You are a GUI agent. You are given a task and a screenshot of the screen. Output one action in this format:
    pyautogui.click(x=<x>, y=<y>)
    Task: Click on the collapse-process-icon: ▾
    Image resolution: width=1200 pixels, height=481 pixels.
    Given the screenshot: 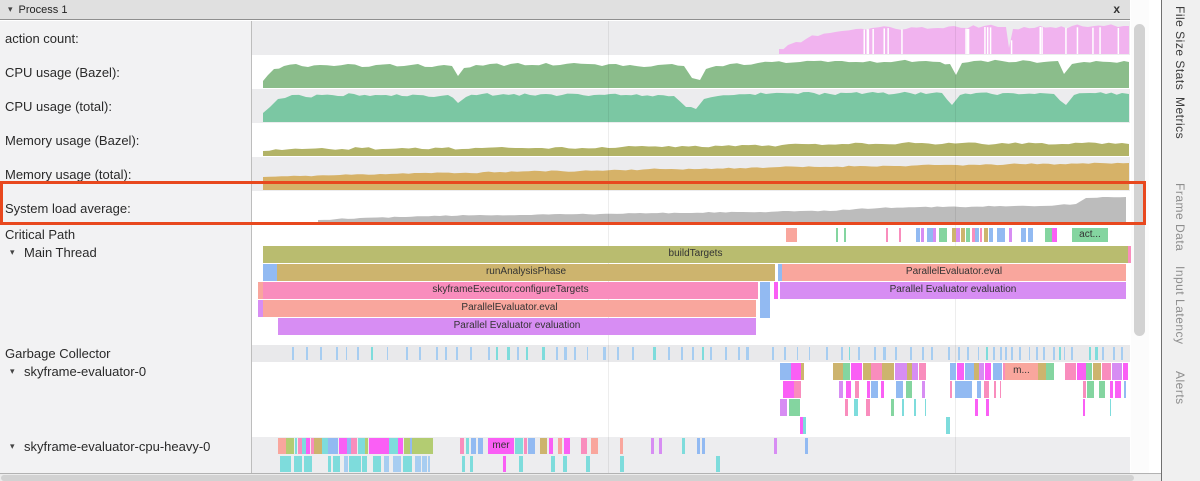 What is the action you would take?
    pyautogui.click(x=10, y=9)
    